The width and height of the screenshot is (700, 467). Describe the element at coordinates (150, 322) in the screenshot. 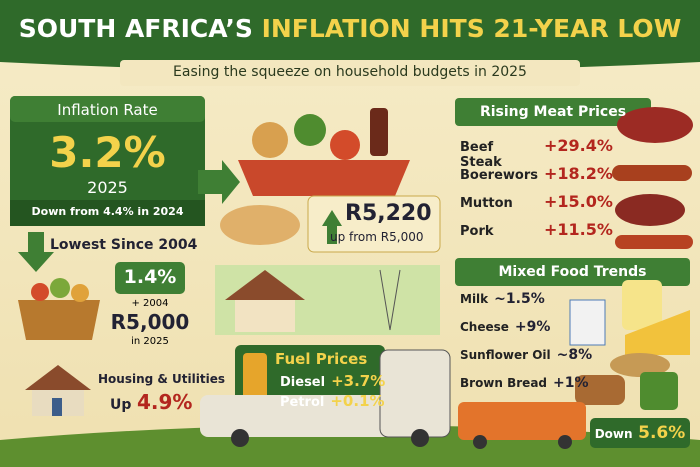

I see `lowest-amount: R5,000` at that location.